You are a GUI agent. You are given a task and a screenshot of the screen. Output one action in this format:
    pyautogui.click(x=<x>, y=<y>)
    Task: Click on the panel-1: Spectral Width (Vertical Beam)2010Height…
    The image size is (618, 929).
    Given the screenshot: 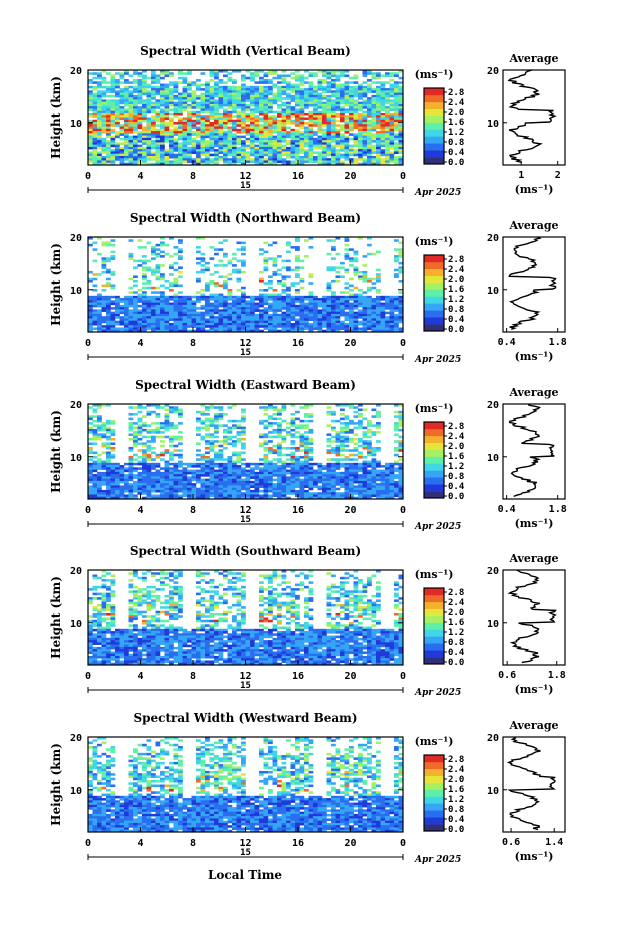 What is the action you would take?
    pyautogui.click(x=307, y=121)
    